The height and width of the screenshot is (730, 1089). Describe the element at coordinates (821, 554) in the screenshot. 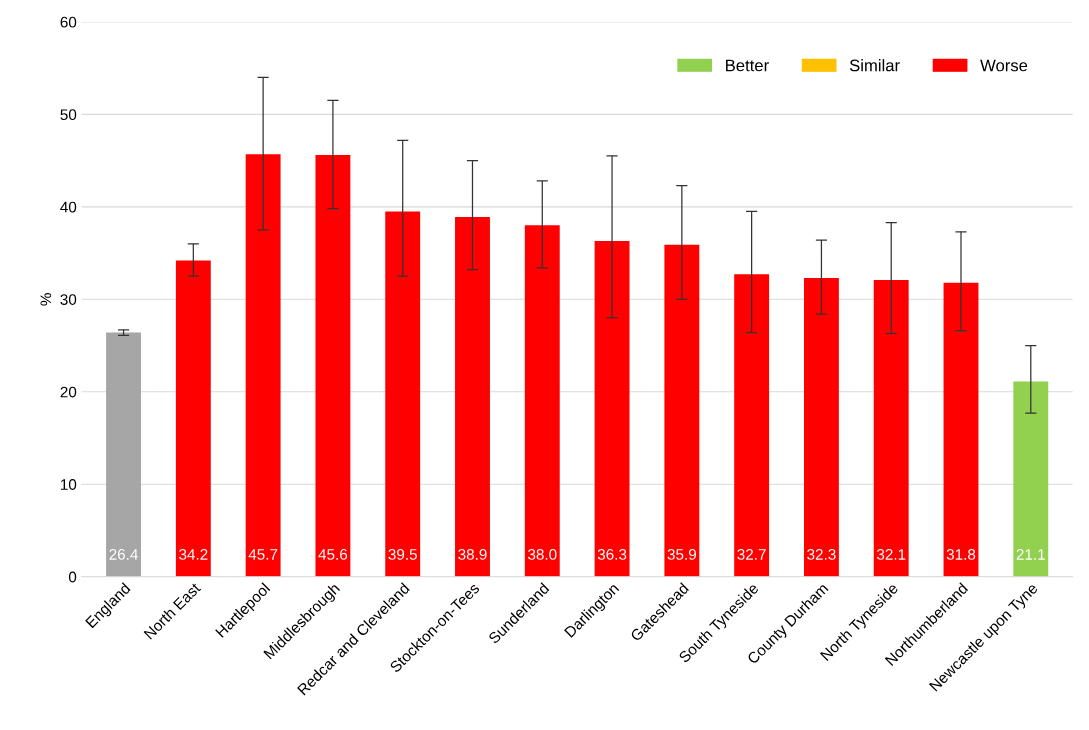

I see `data-label: 32.3` at that location.